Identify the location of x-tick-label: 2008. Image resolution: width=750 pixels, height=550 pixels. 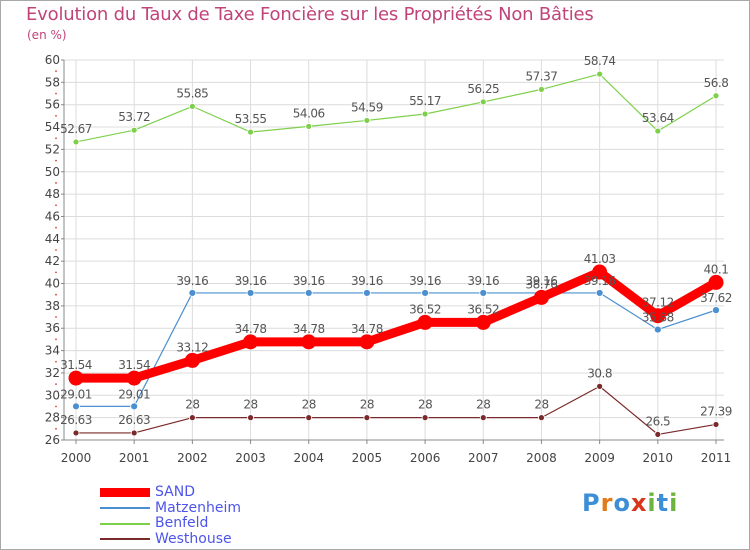
(541, 458).